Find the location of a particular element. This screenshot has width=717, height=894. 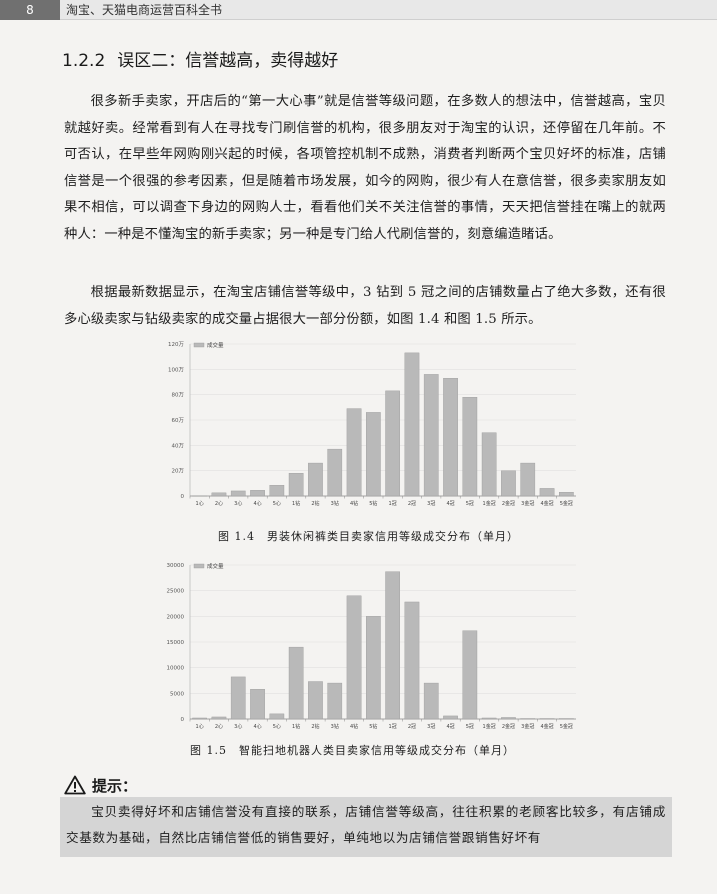

page-number: 8 is located at coordinates (30, 10).